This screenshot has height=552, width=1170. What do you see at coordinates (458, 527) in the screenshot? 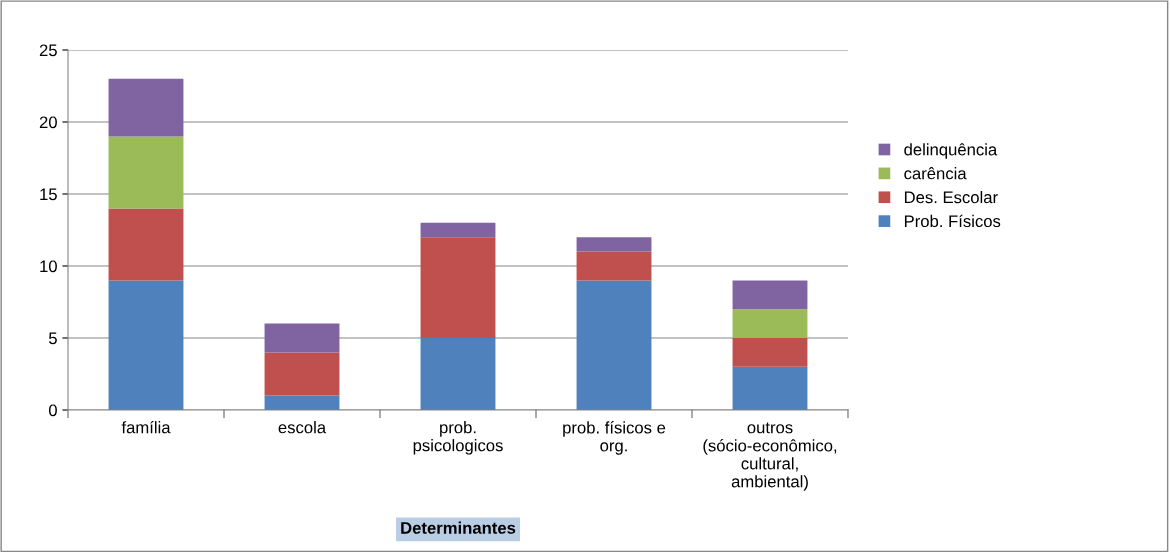
I see `x-axis-title: Determinantes` at bounding box center [458, 527].